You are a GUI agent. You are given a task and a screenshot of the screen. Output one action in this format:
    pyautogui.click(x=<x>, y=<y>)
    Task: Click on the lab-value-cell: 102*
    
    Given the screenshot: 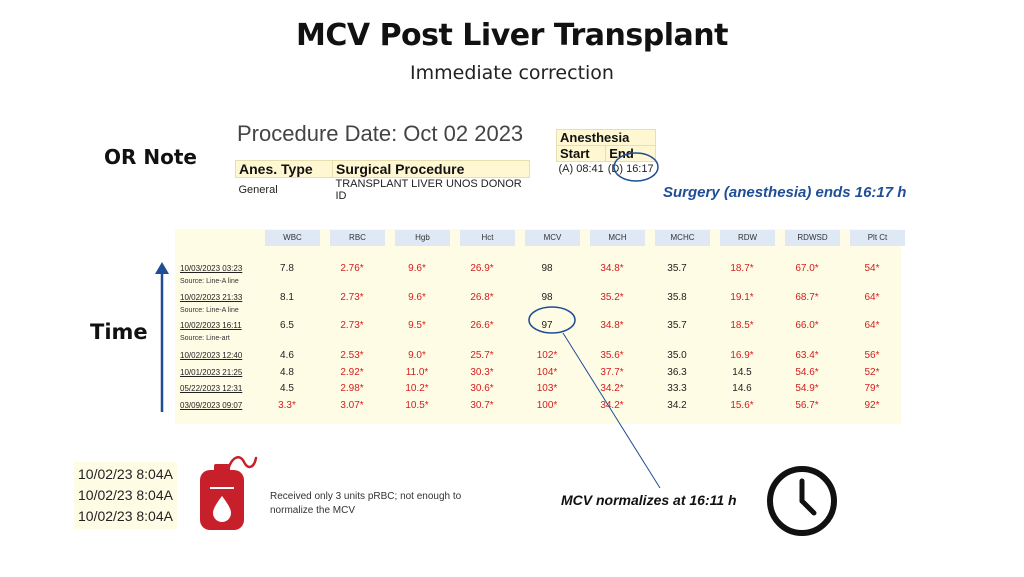 What is the action you would take?
    pyautogui.click(x=547, y=355)
    